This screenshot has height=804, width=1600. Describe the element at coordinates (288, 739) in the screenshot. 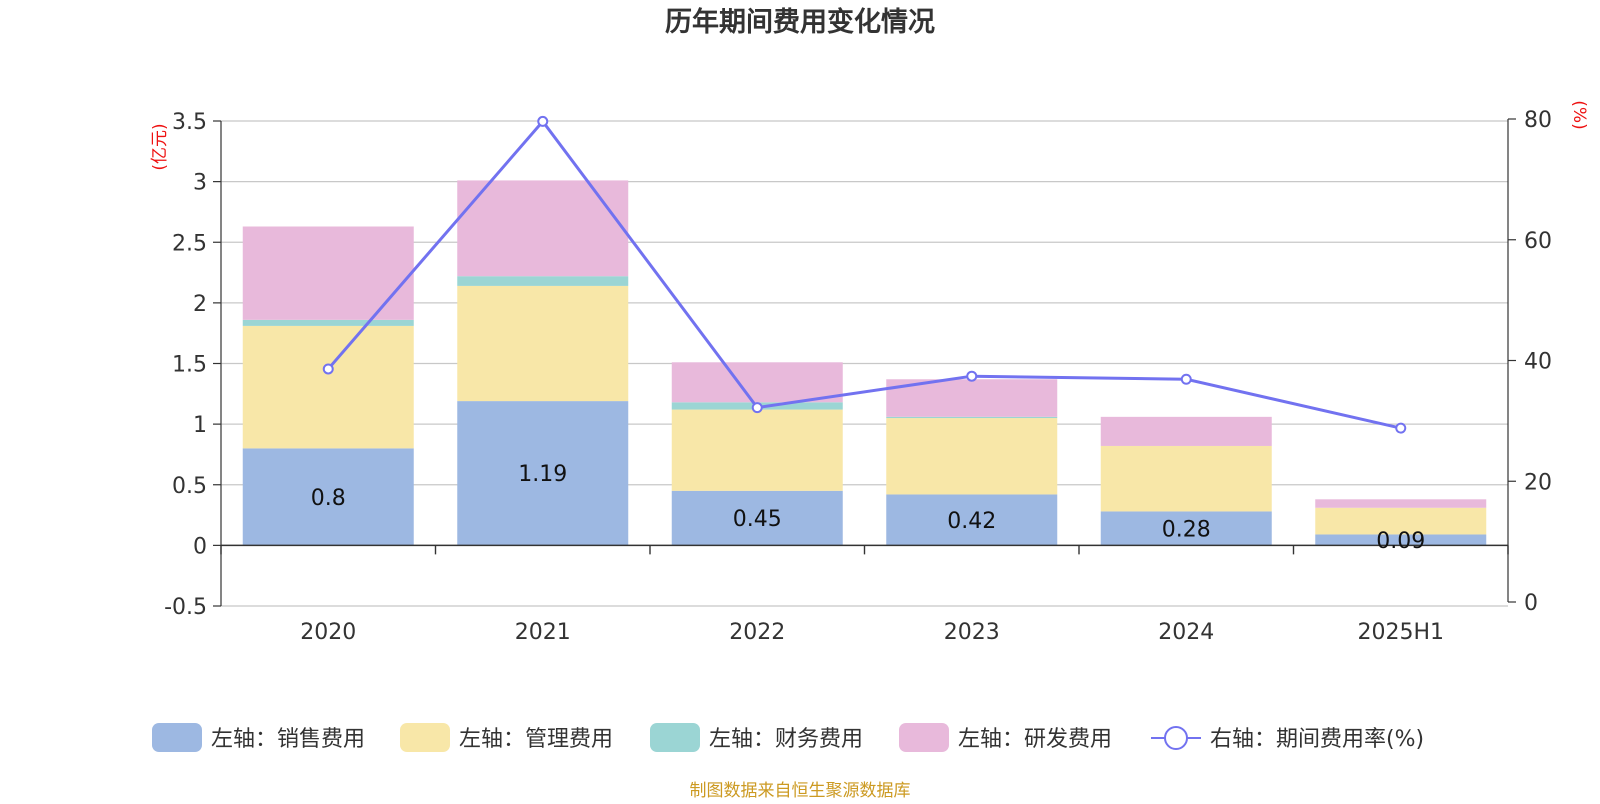

I see `legend-label: 左轴：销售费用` at that location.